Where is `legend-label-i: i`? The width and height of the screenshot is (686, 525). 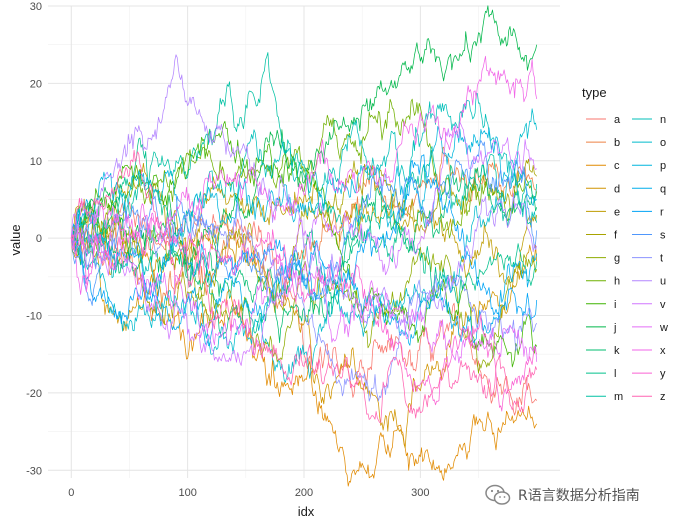
legend-label-i: i is located at coordinates (615, 305).